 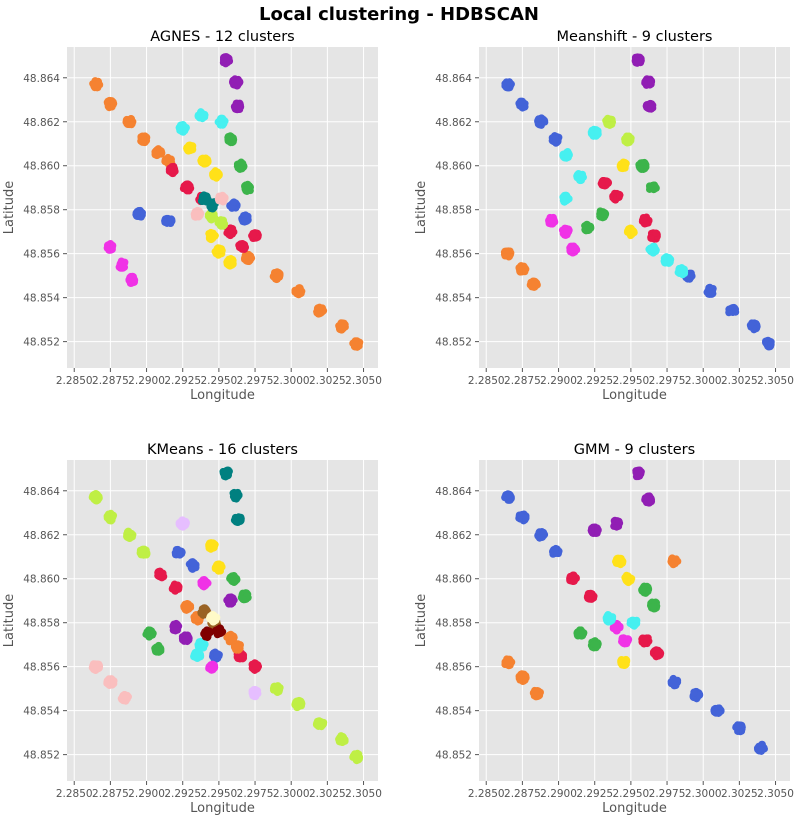 What do you see at coordinates (631, 794) in the screenshot?
I see `x-tick-label: 2.2950` at bounding box center [631, 794].